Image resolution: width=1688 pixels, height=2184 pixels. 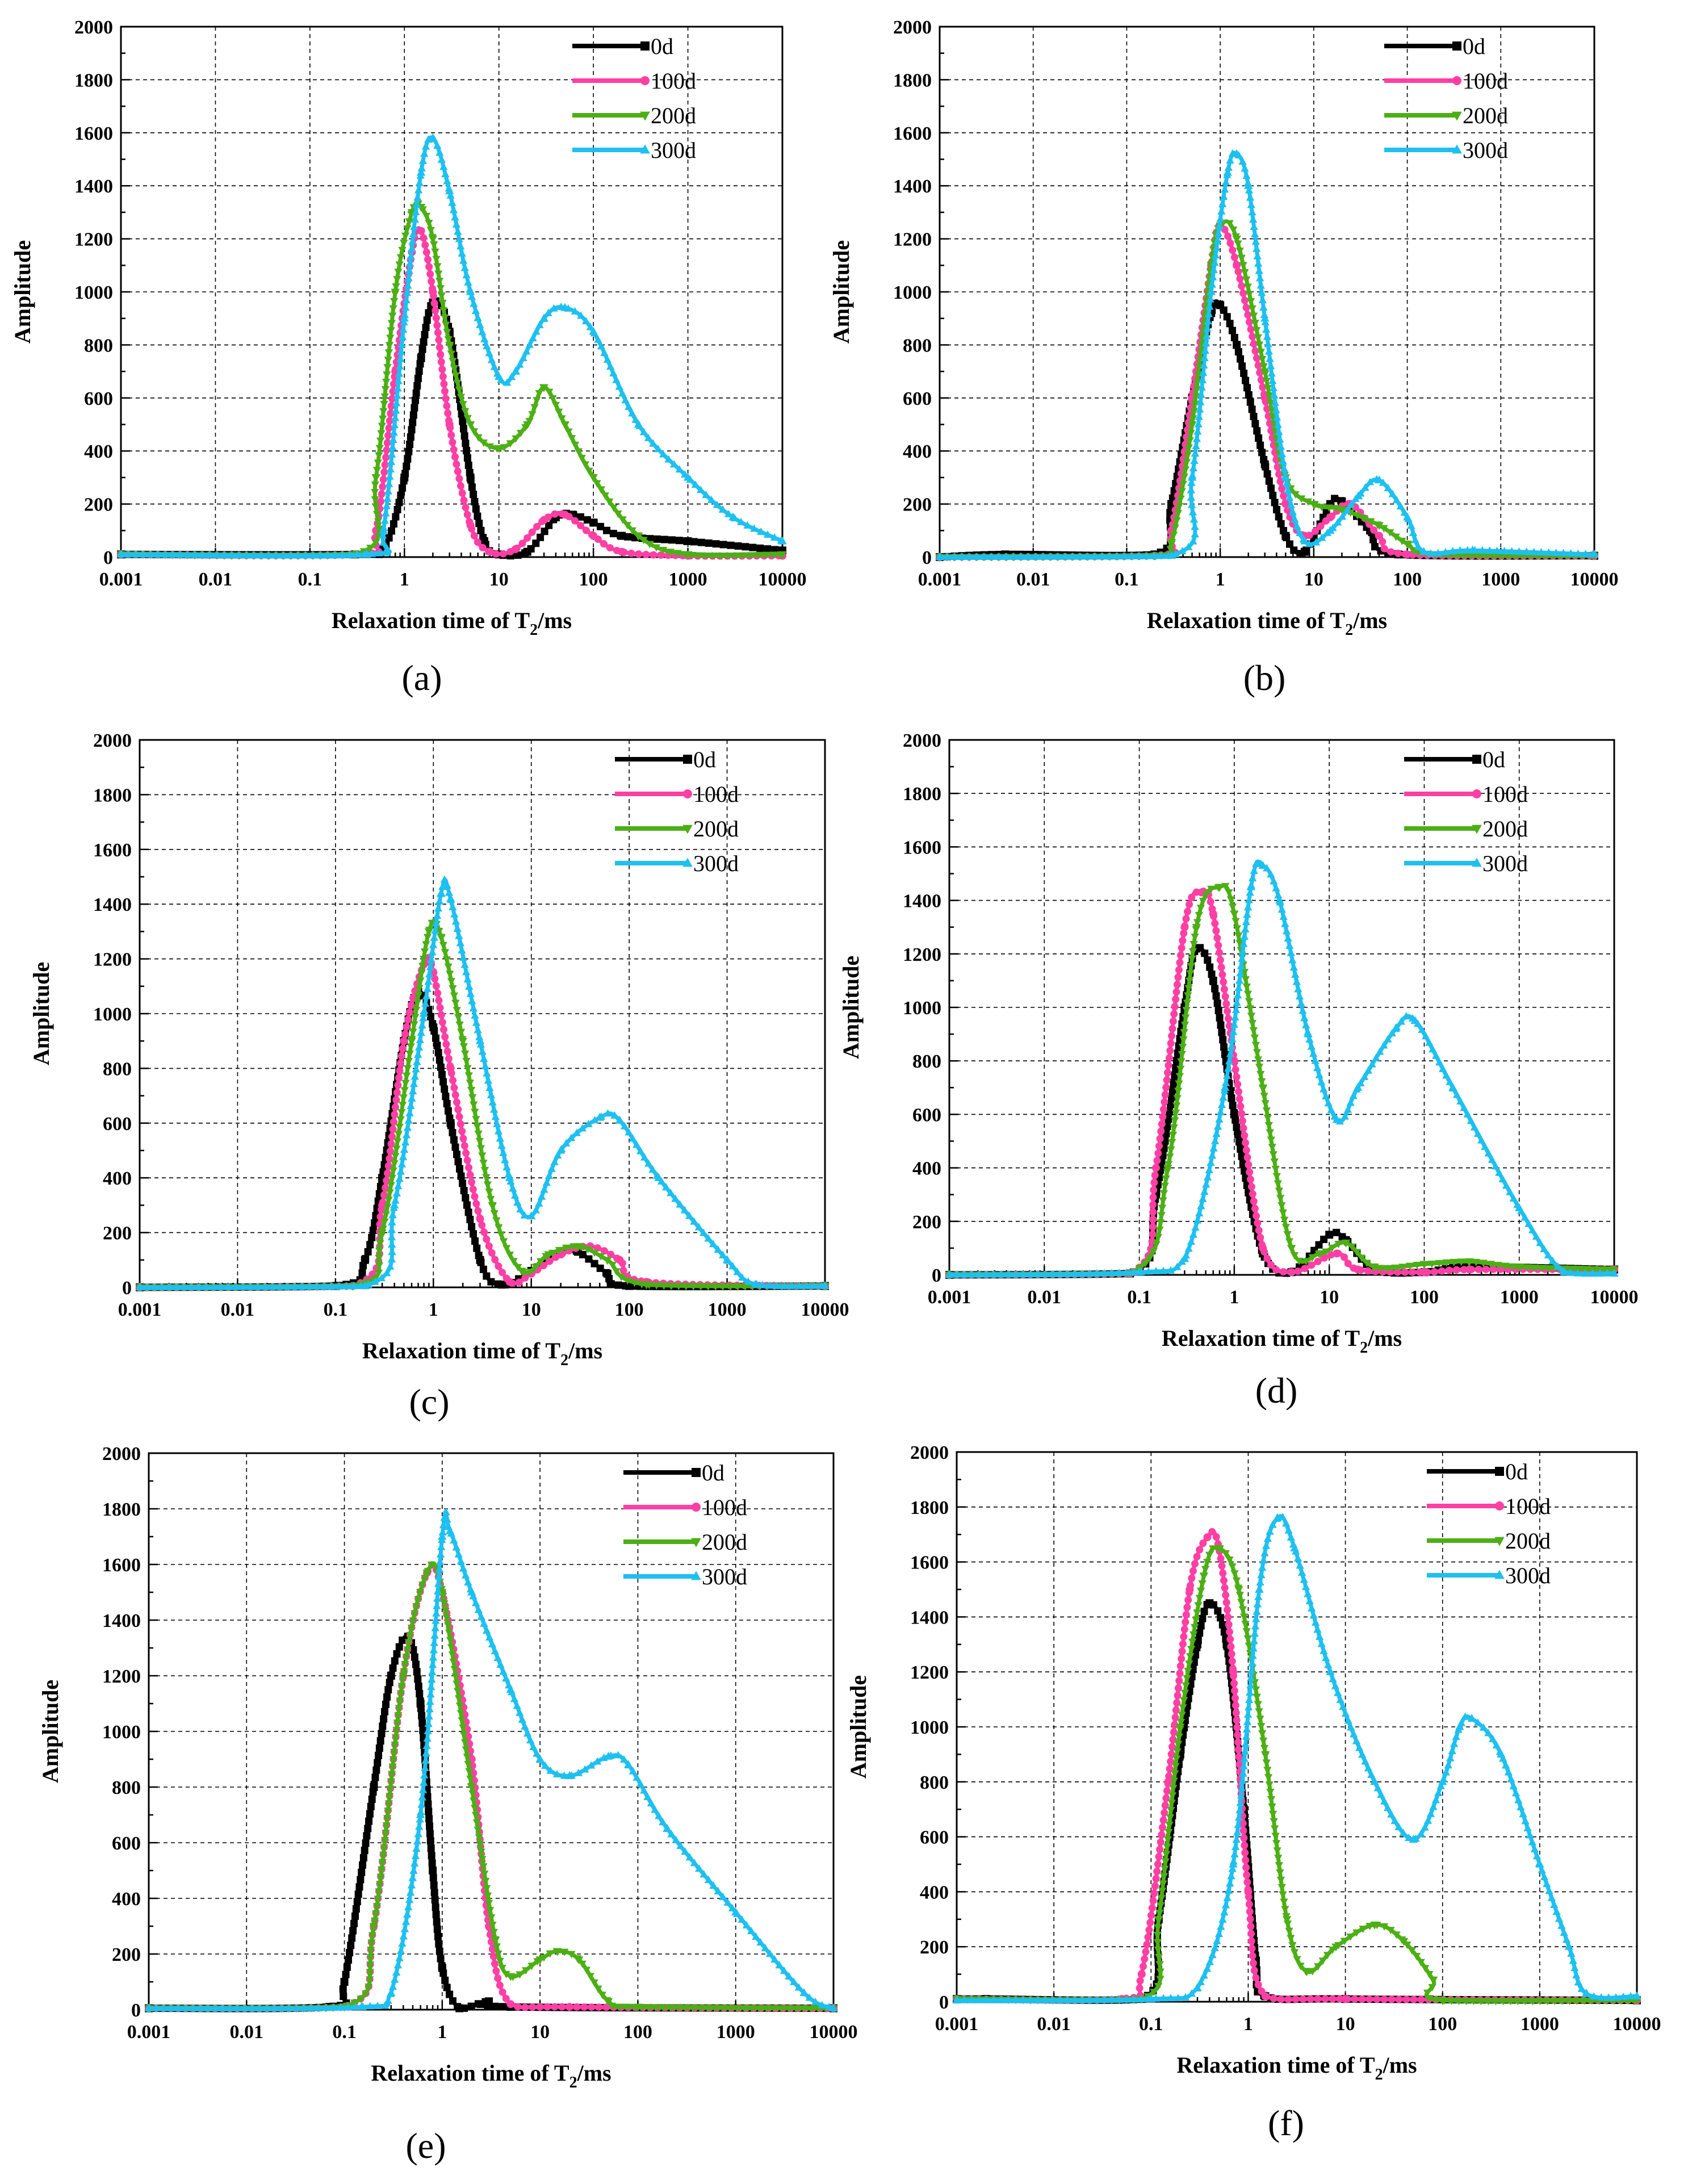 I want to click on series-line-100d, so click(x=452, y=392).